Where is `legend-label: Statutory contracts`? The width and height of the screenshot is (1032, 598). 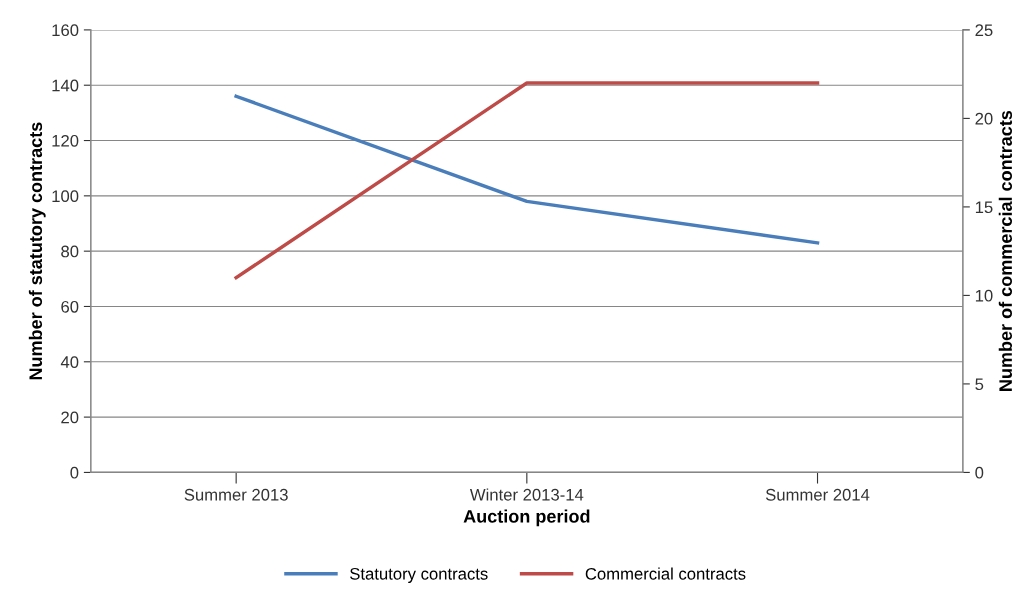
legend-label: Statutory contracts is located at coordinates (419, 575).